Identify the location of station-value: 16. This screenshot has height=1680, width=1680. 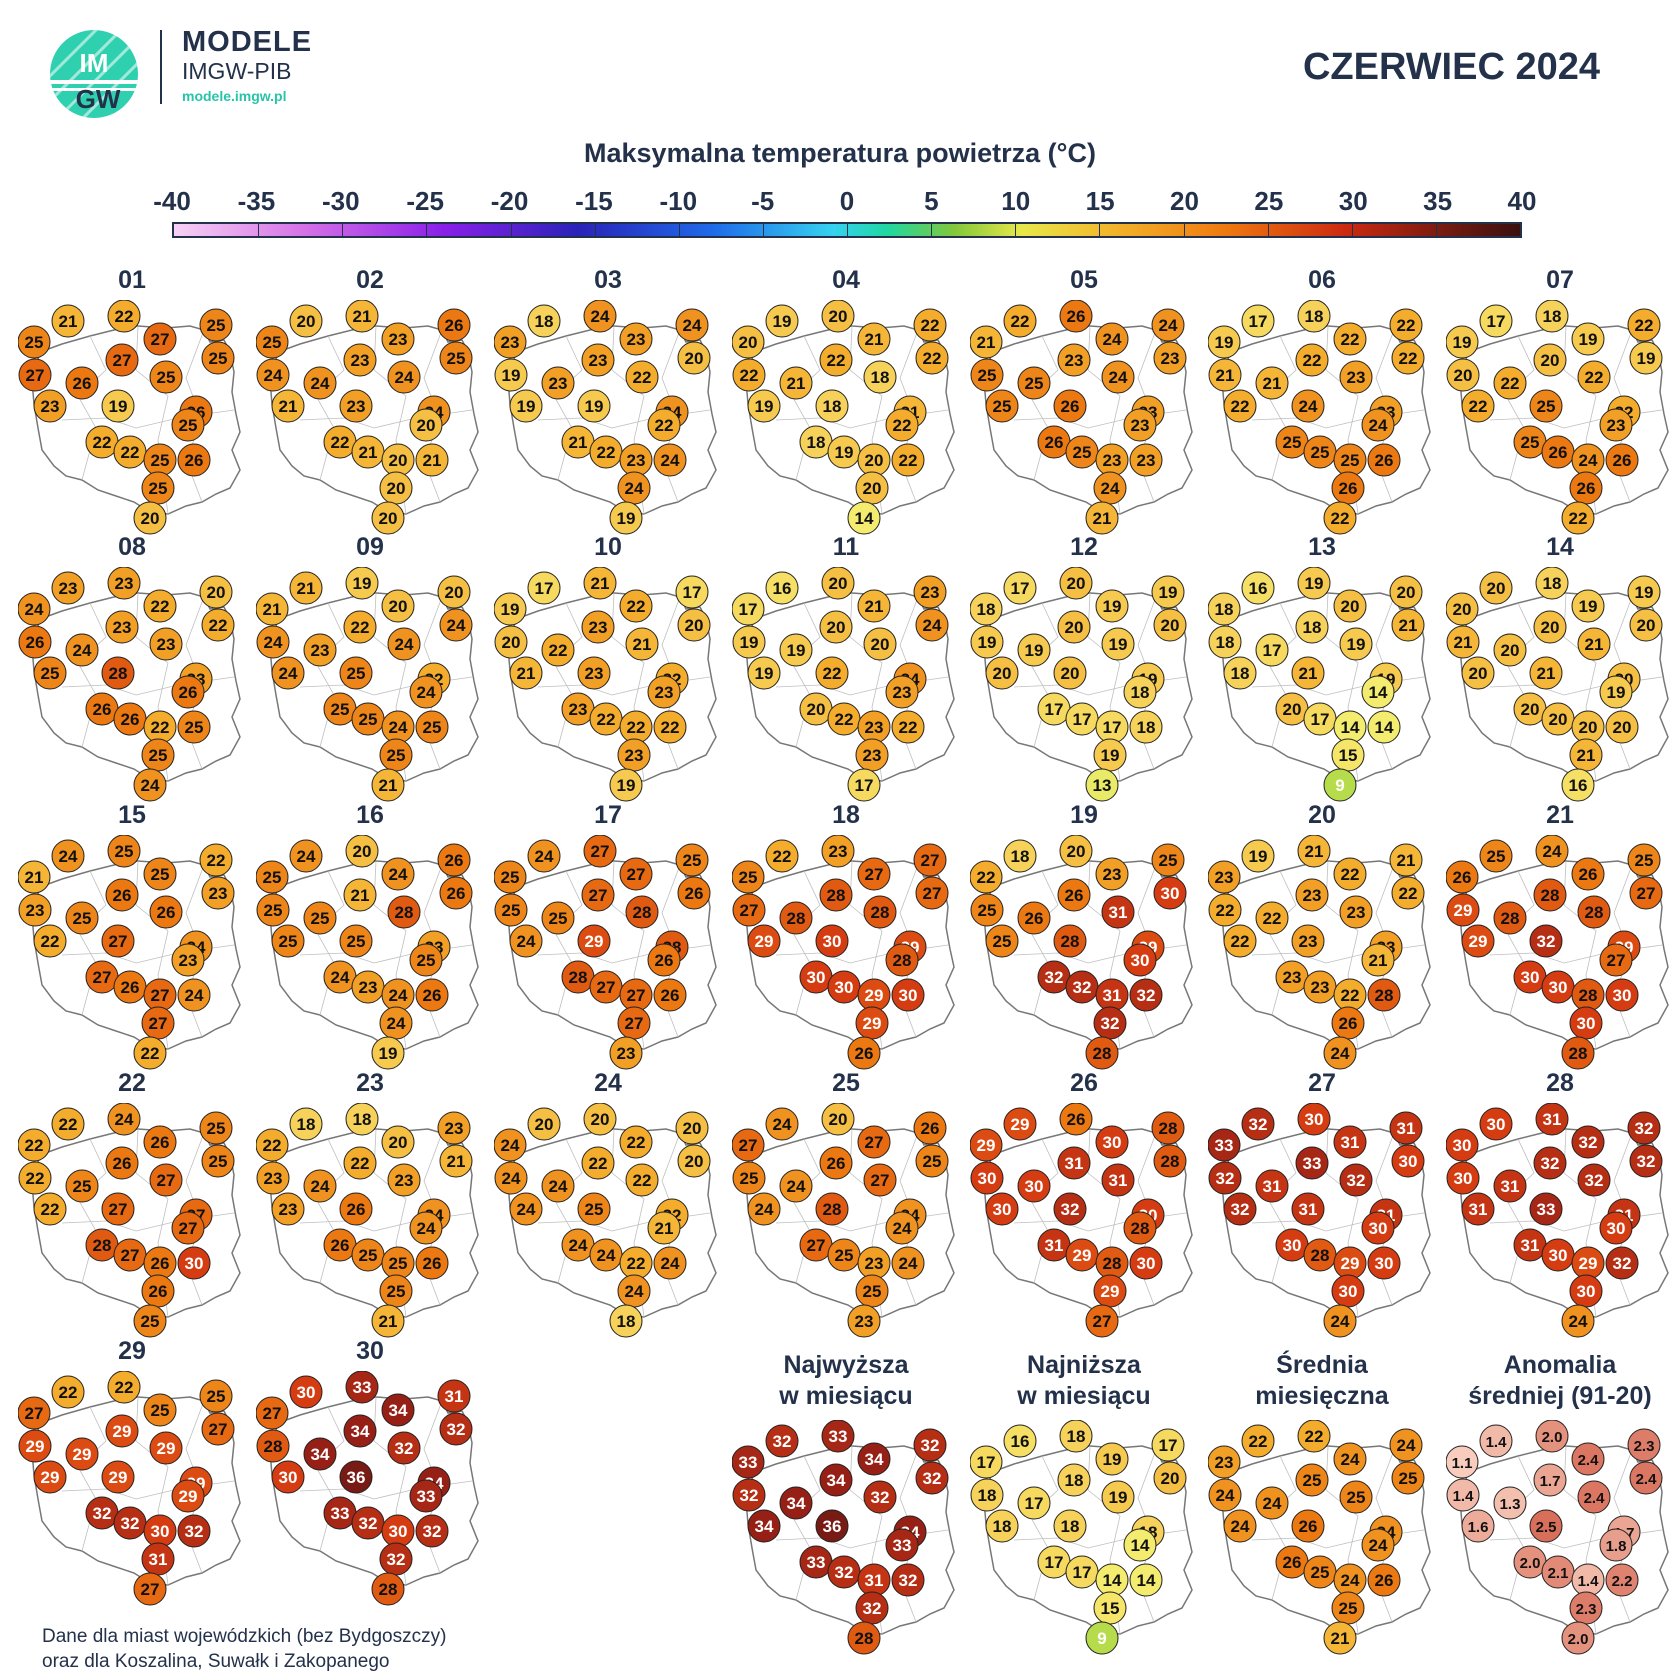
(782, 588).